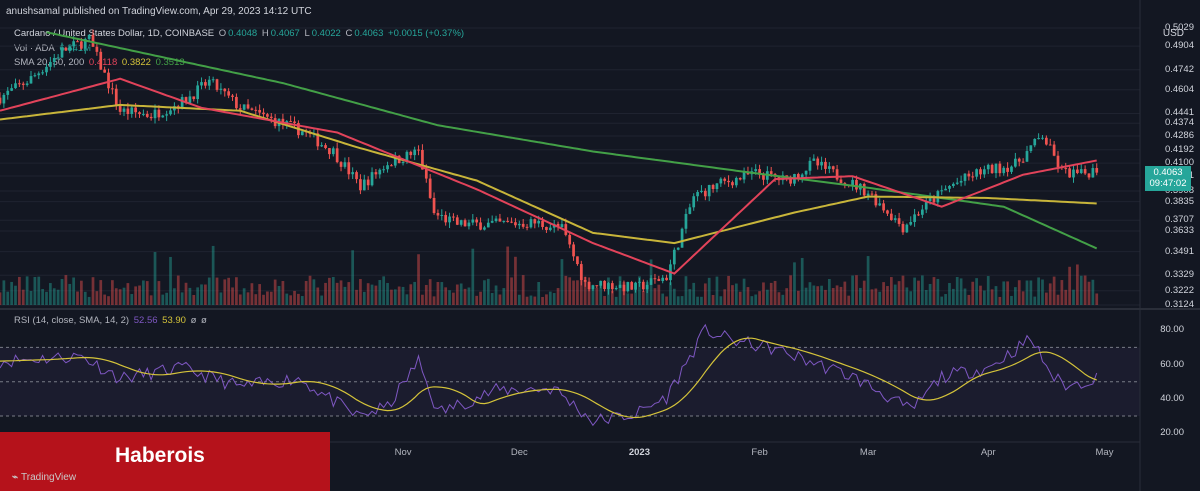 This screenshot has height=491, width=1200. I want to click on date-tick-label: Mar, so click(868, 452).